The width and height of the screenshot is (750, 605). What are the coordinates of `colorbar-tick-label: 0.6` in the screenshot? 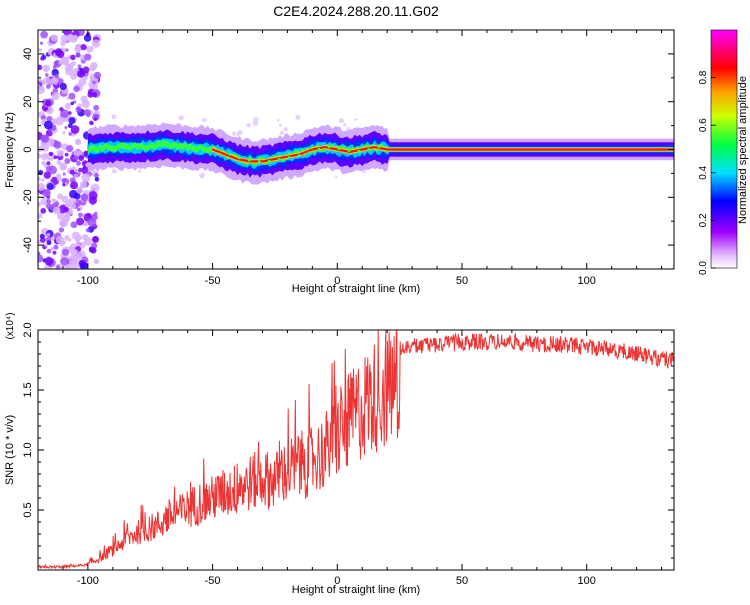 It's located at (703, 125).